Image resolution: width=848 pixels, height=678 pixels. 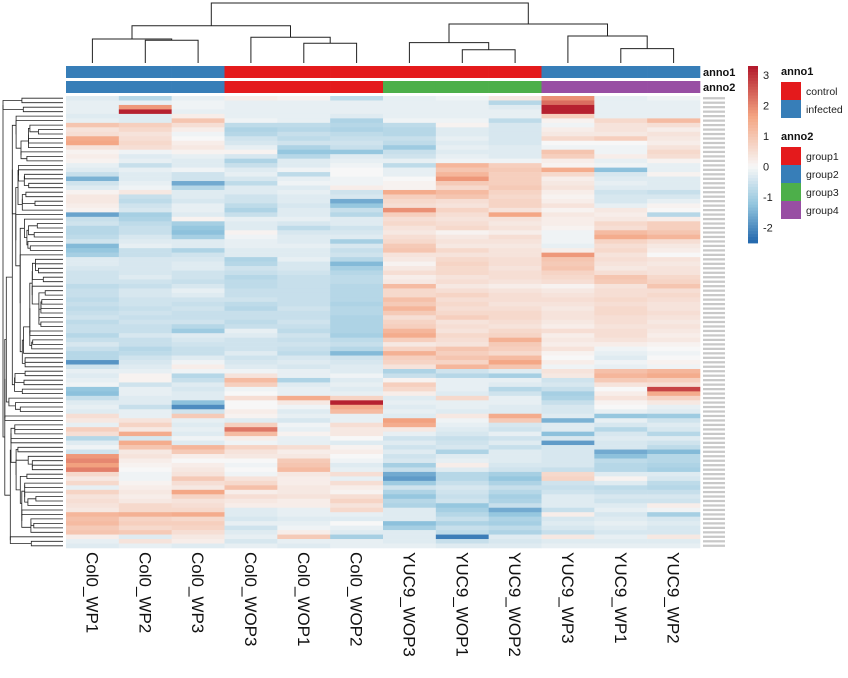 What do you see at coordinates (673, 598) in the screenshot?
I see `column-label: YUC9_WP2` at bounding box center [673, 598].